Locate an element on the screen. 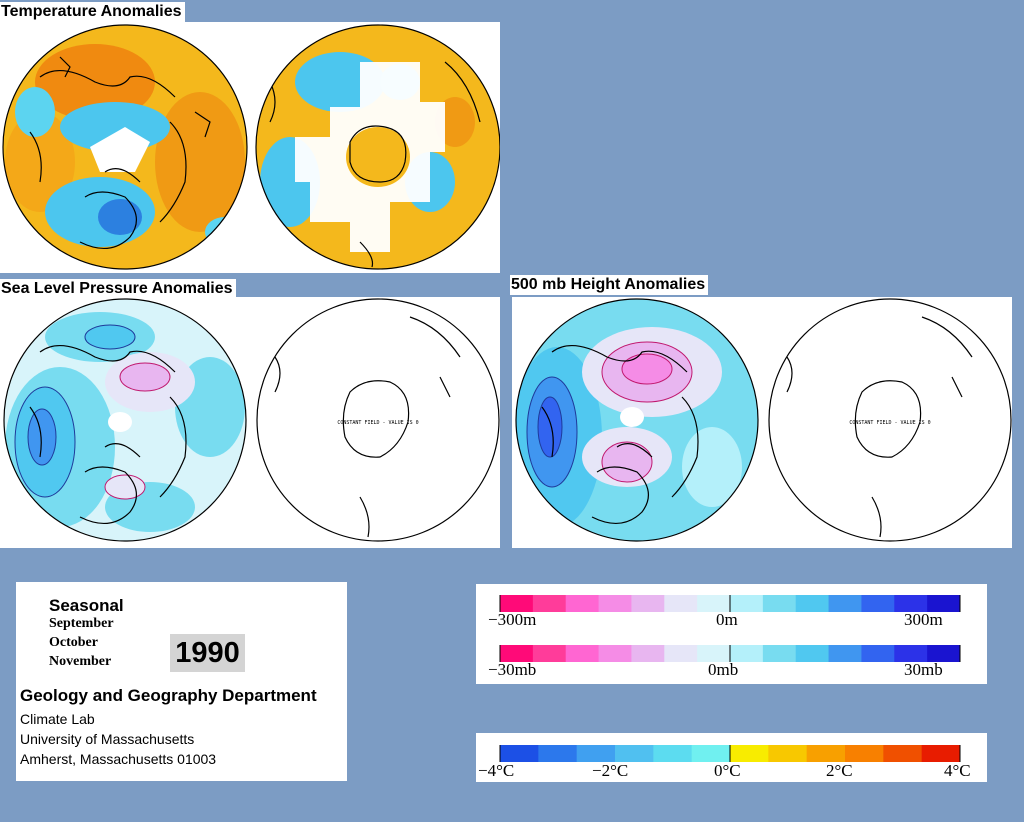 This screenshot has height=822, width=1024. temperature-colorbar is located at coordinates (730, 753).